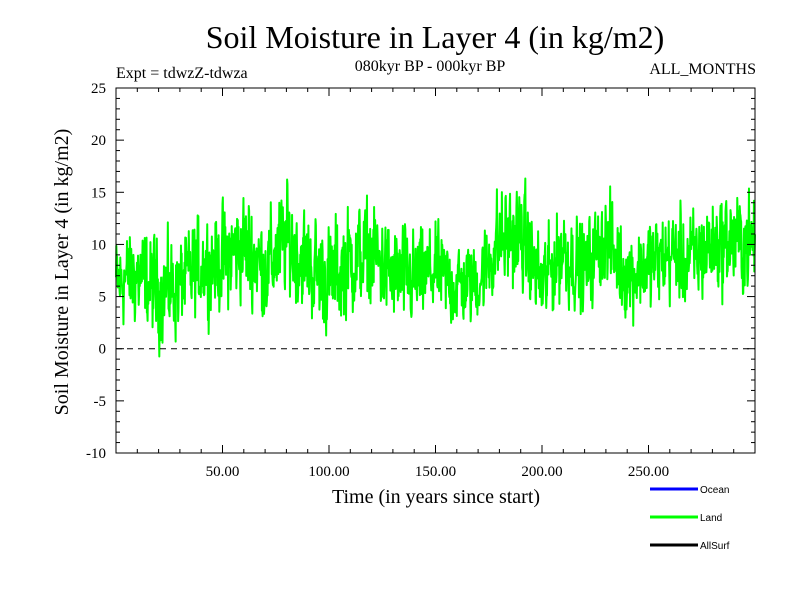 The width and height of the screenshot is (800, 600). What do you see at coordinates (648, 472) in the screenshot?
I see `x-tick-label: 250.00` at bounding box center [648, 472].